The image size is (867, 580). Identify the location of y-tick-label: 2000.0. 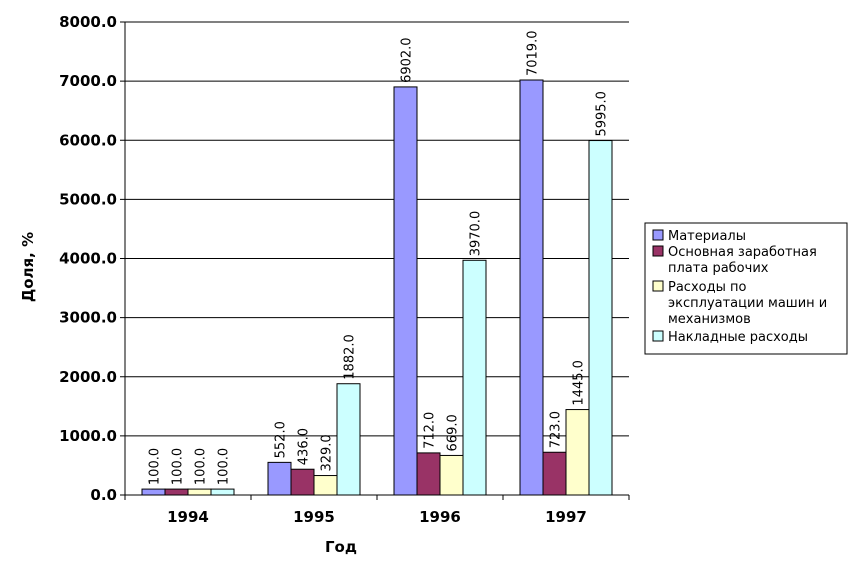
(88, 377).